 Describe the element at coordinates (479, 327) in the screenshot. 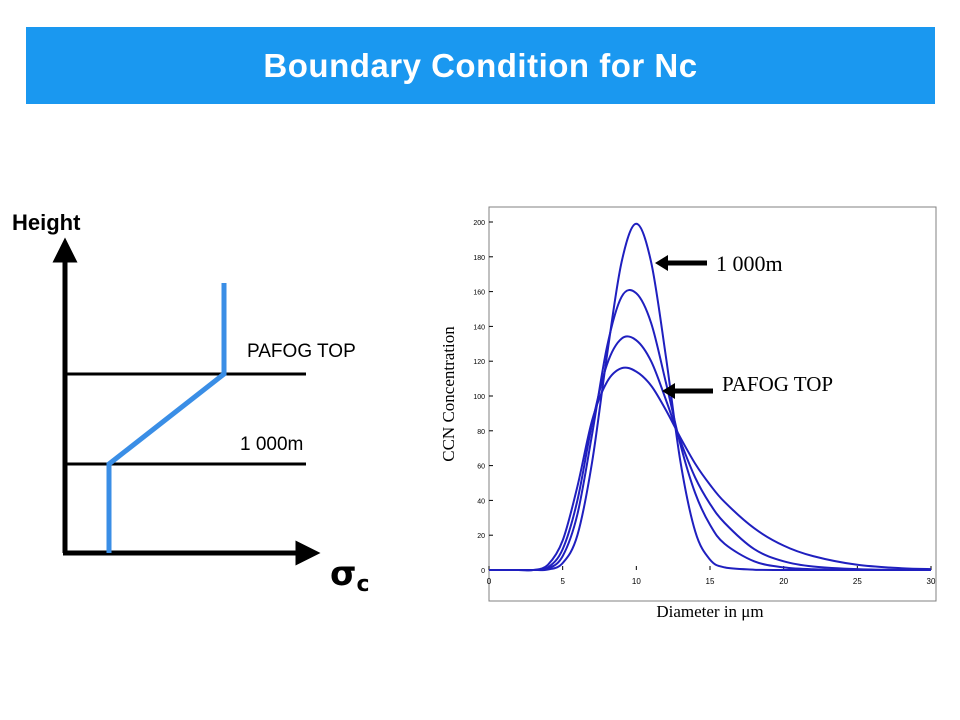

I see `y-tick-label: 140` at that location.